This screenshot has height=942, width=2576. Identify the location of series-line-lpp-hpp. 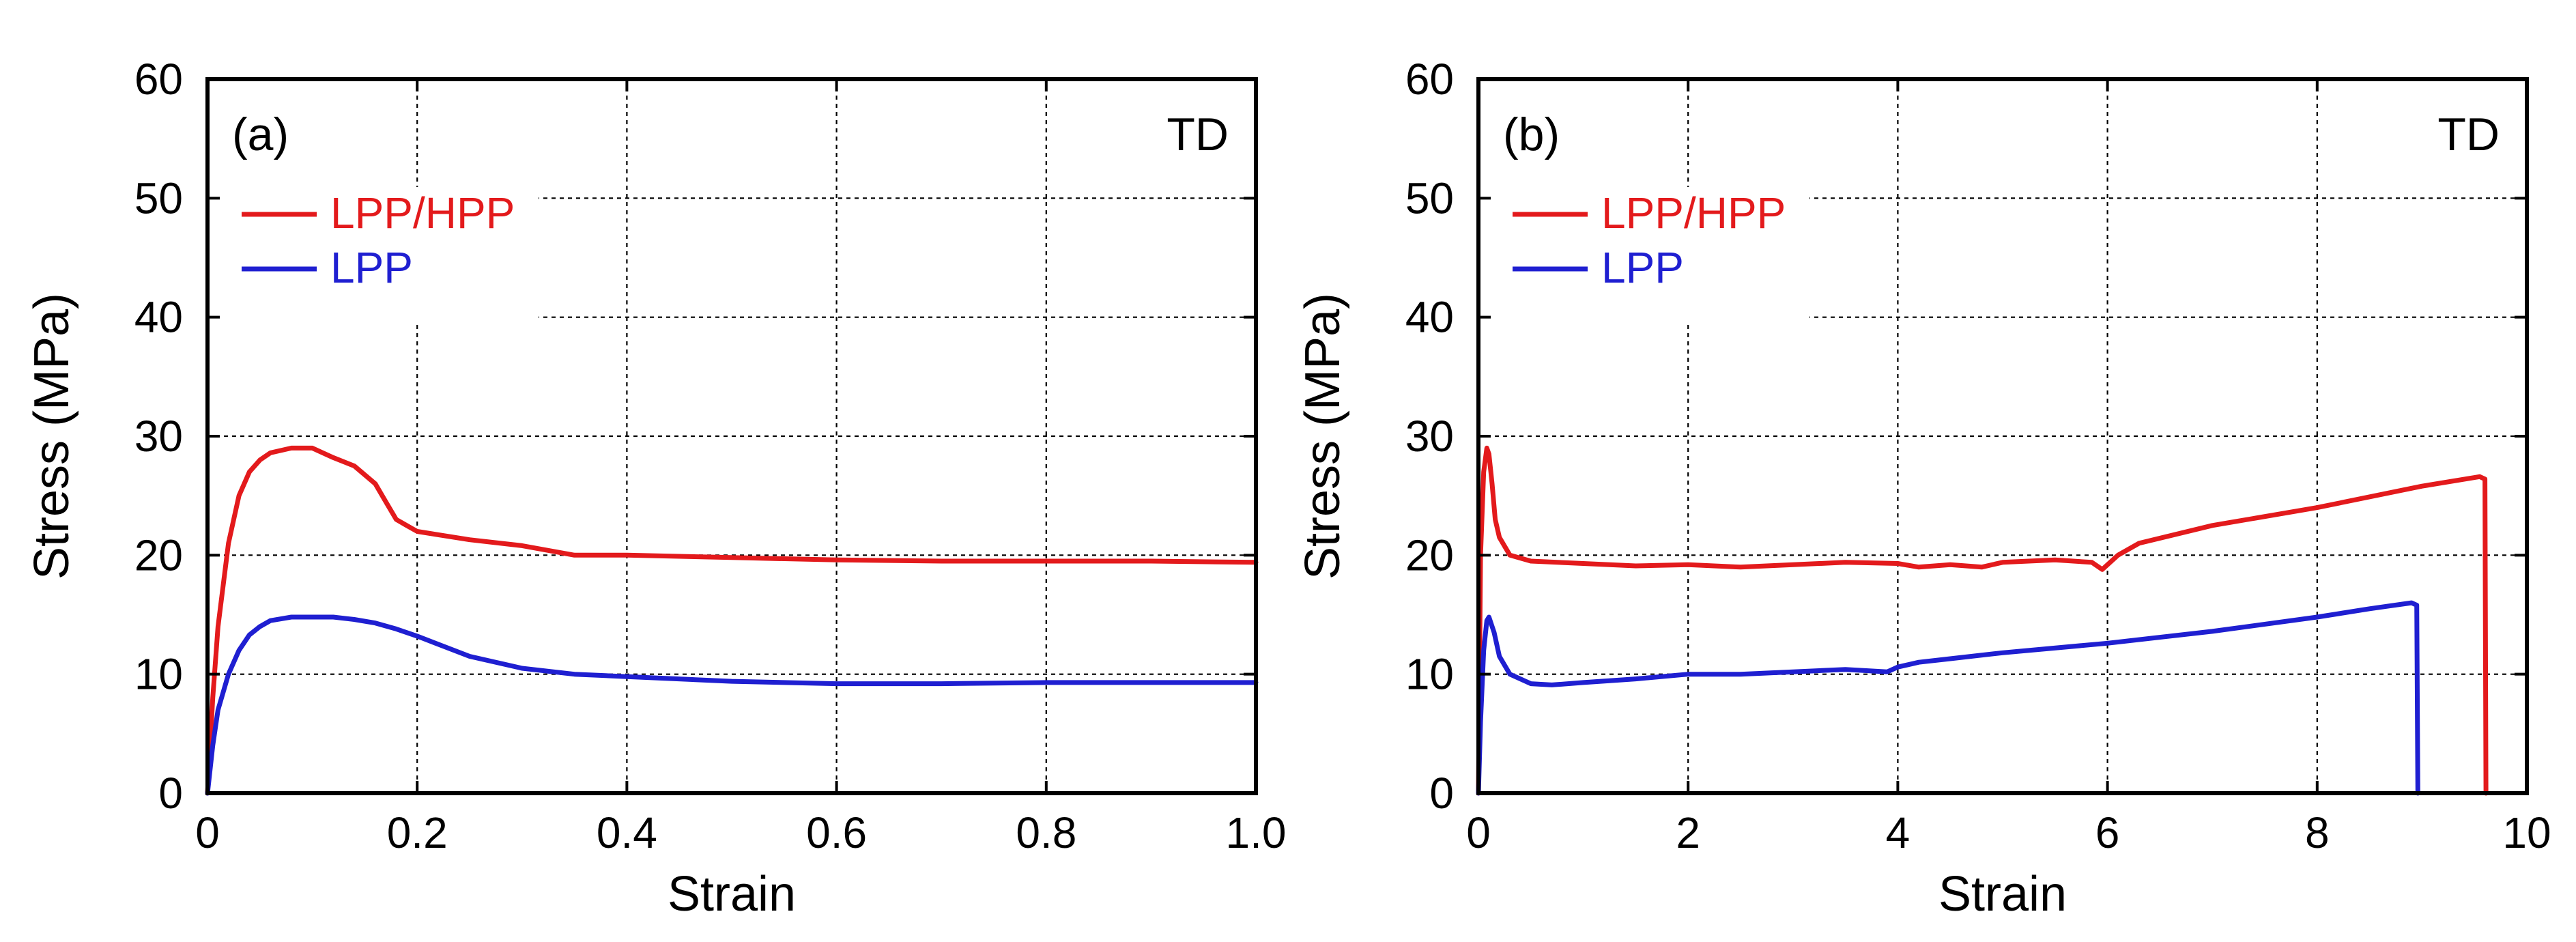
(1982, 620).